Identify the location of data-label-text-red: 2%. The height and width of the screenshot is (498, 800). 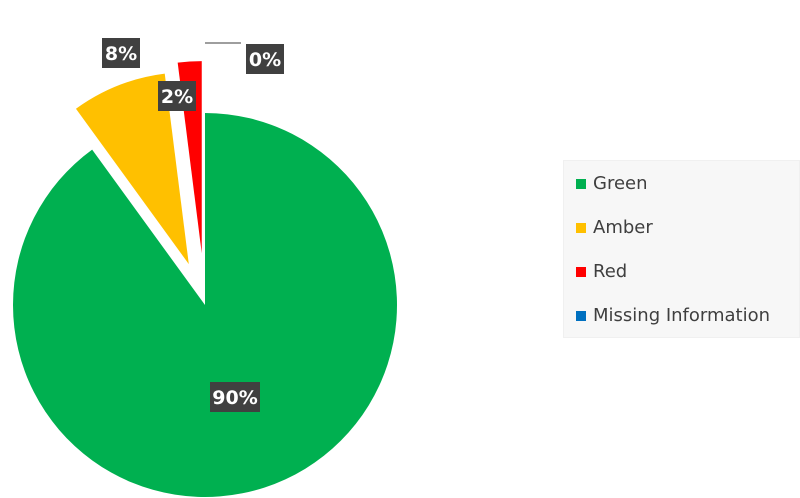
(177, 97).